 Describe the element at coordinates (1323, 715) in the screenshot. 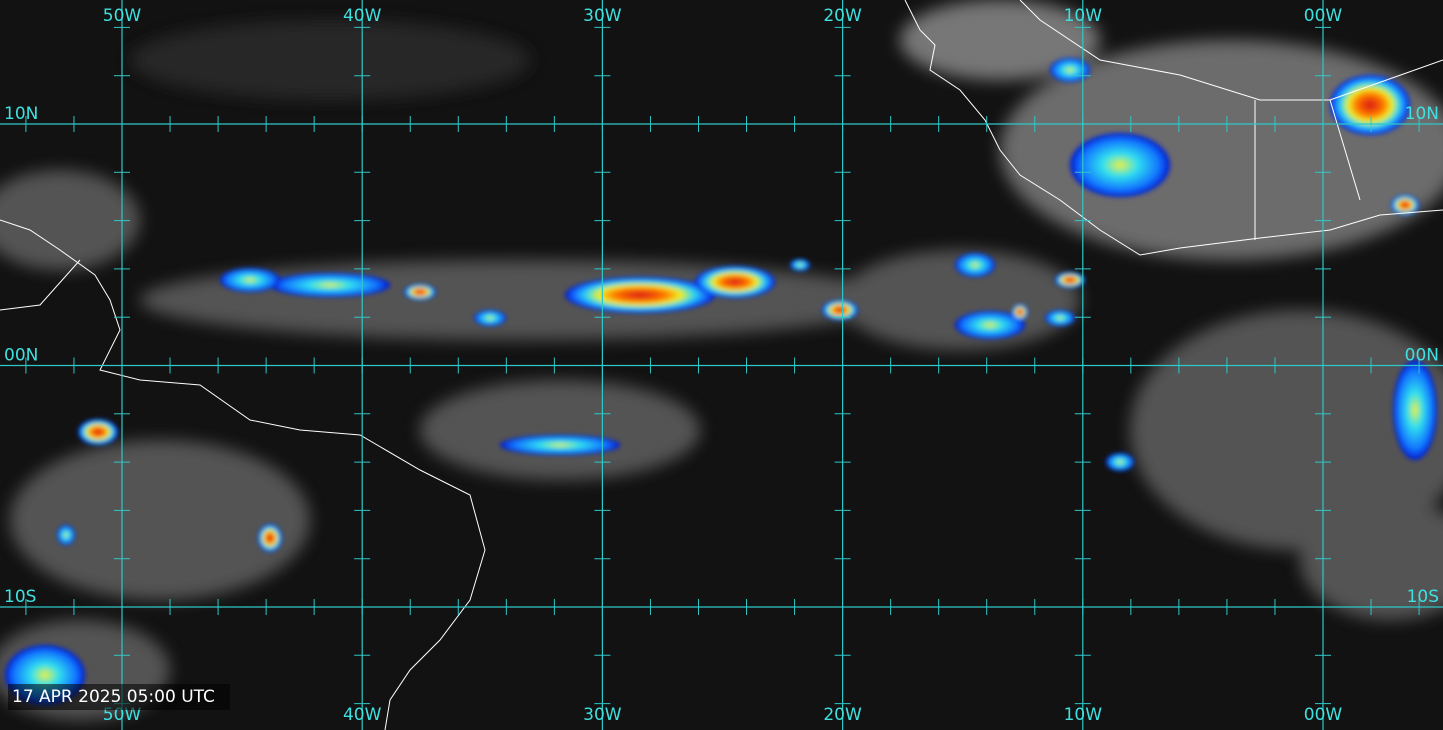

I see `lon-label-bottom: 00W` at that location.